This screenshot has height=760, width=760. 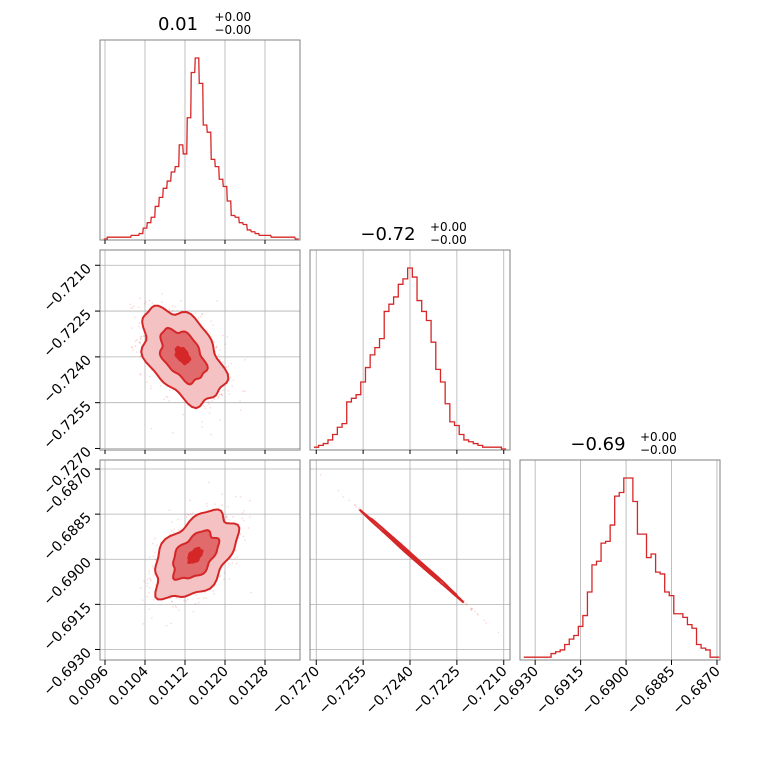 What do you see at coordinates (621, 567) in the screenshot?
I see `hist-param-3-step-line` at bounding box center [621, 567].